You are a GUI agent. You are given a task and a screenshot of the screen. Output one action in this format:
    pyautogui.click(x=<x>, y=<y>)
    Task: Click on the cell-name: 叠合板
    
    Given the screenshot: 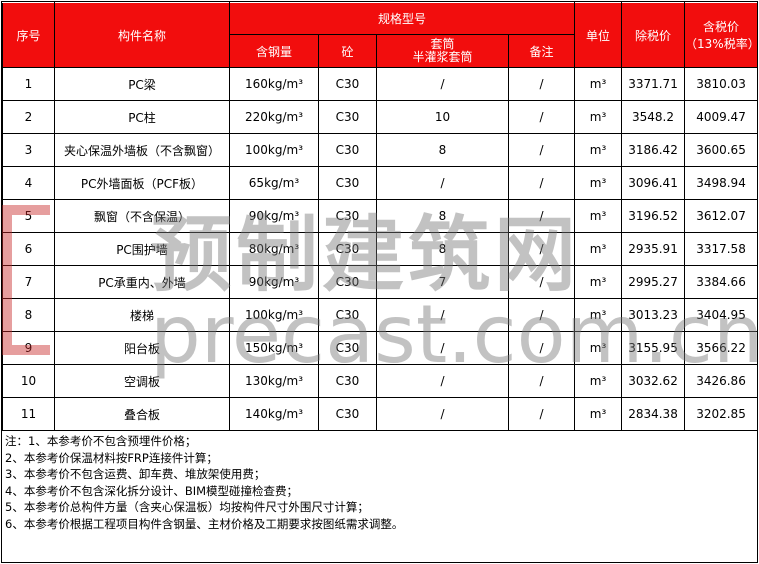 What is the action you would take?
    pyautogui.click(x=142, y=414)
    